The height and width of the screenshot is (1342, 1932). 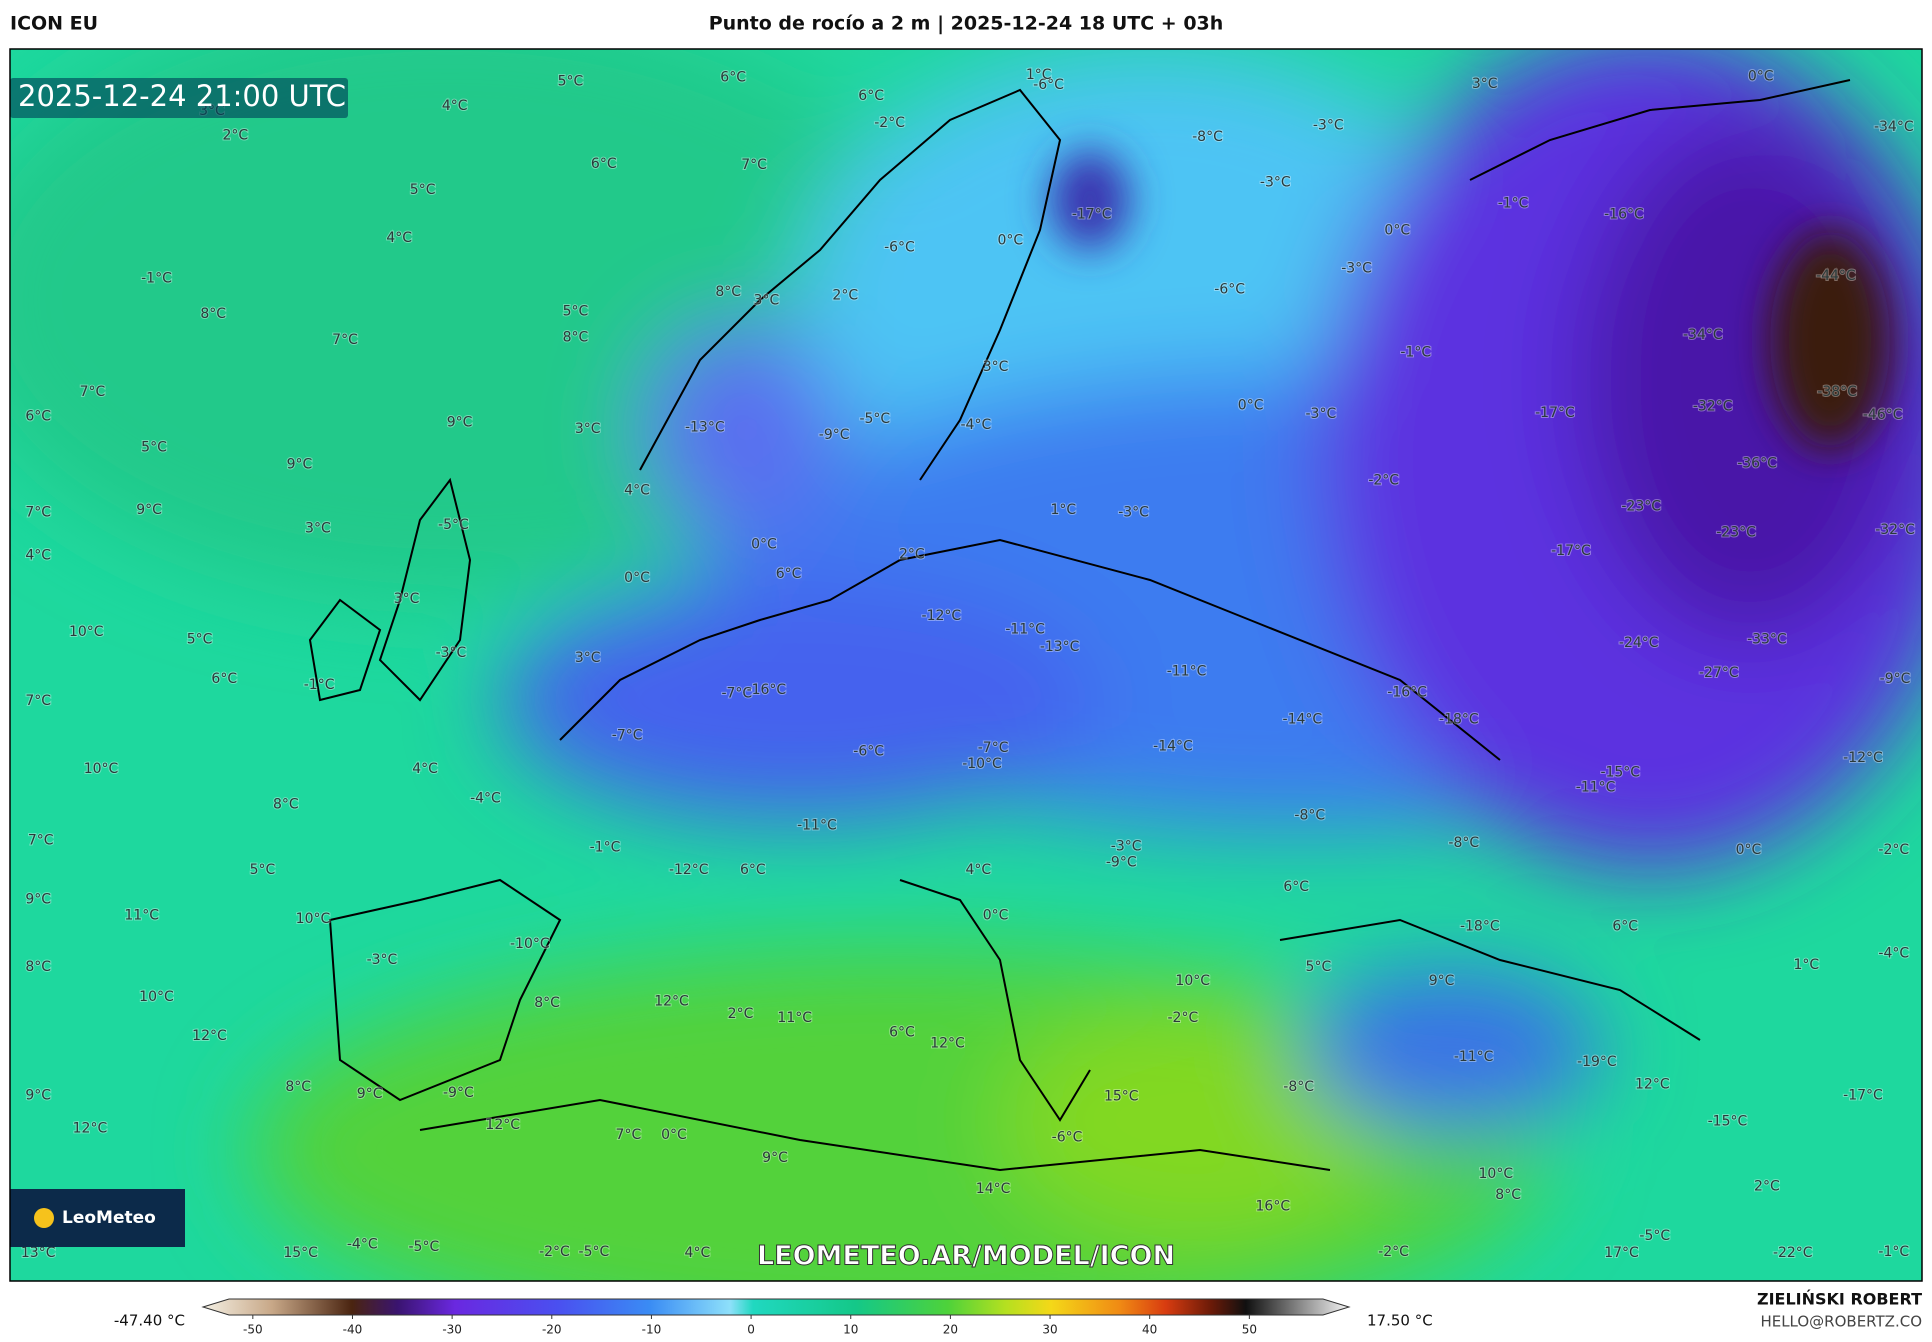 I want to click on colorbar-tick-label: -50, so click(x=253, y=1330).